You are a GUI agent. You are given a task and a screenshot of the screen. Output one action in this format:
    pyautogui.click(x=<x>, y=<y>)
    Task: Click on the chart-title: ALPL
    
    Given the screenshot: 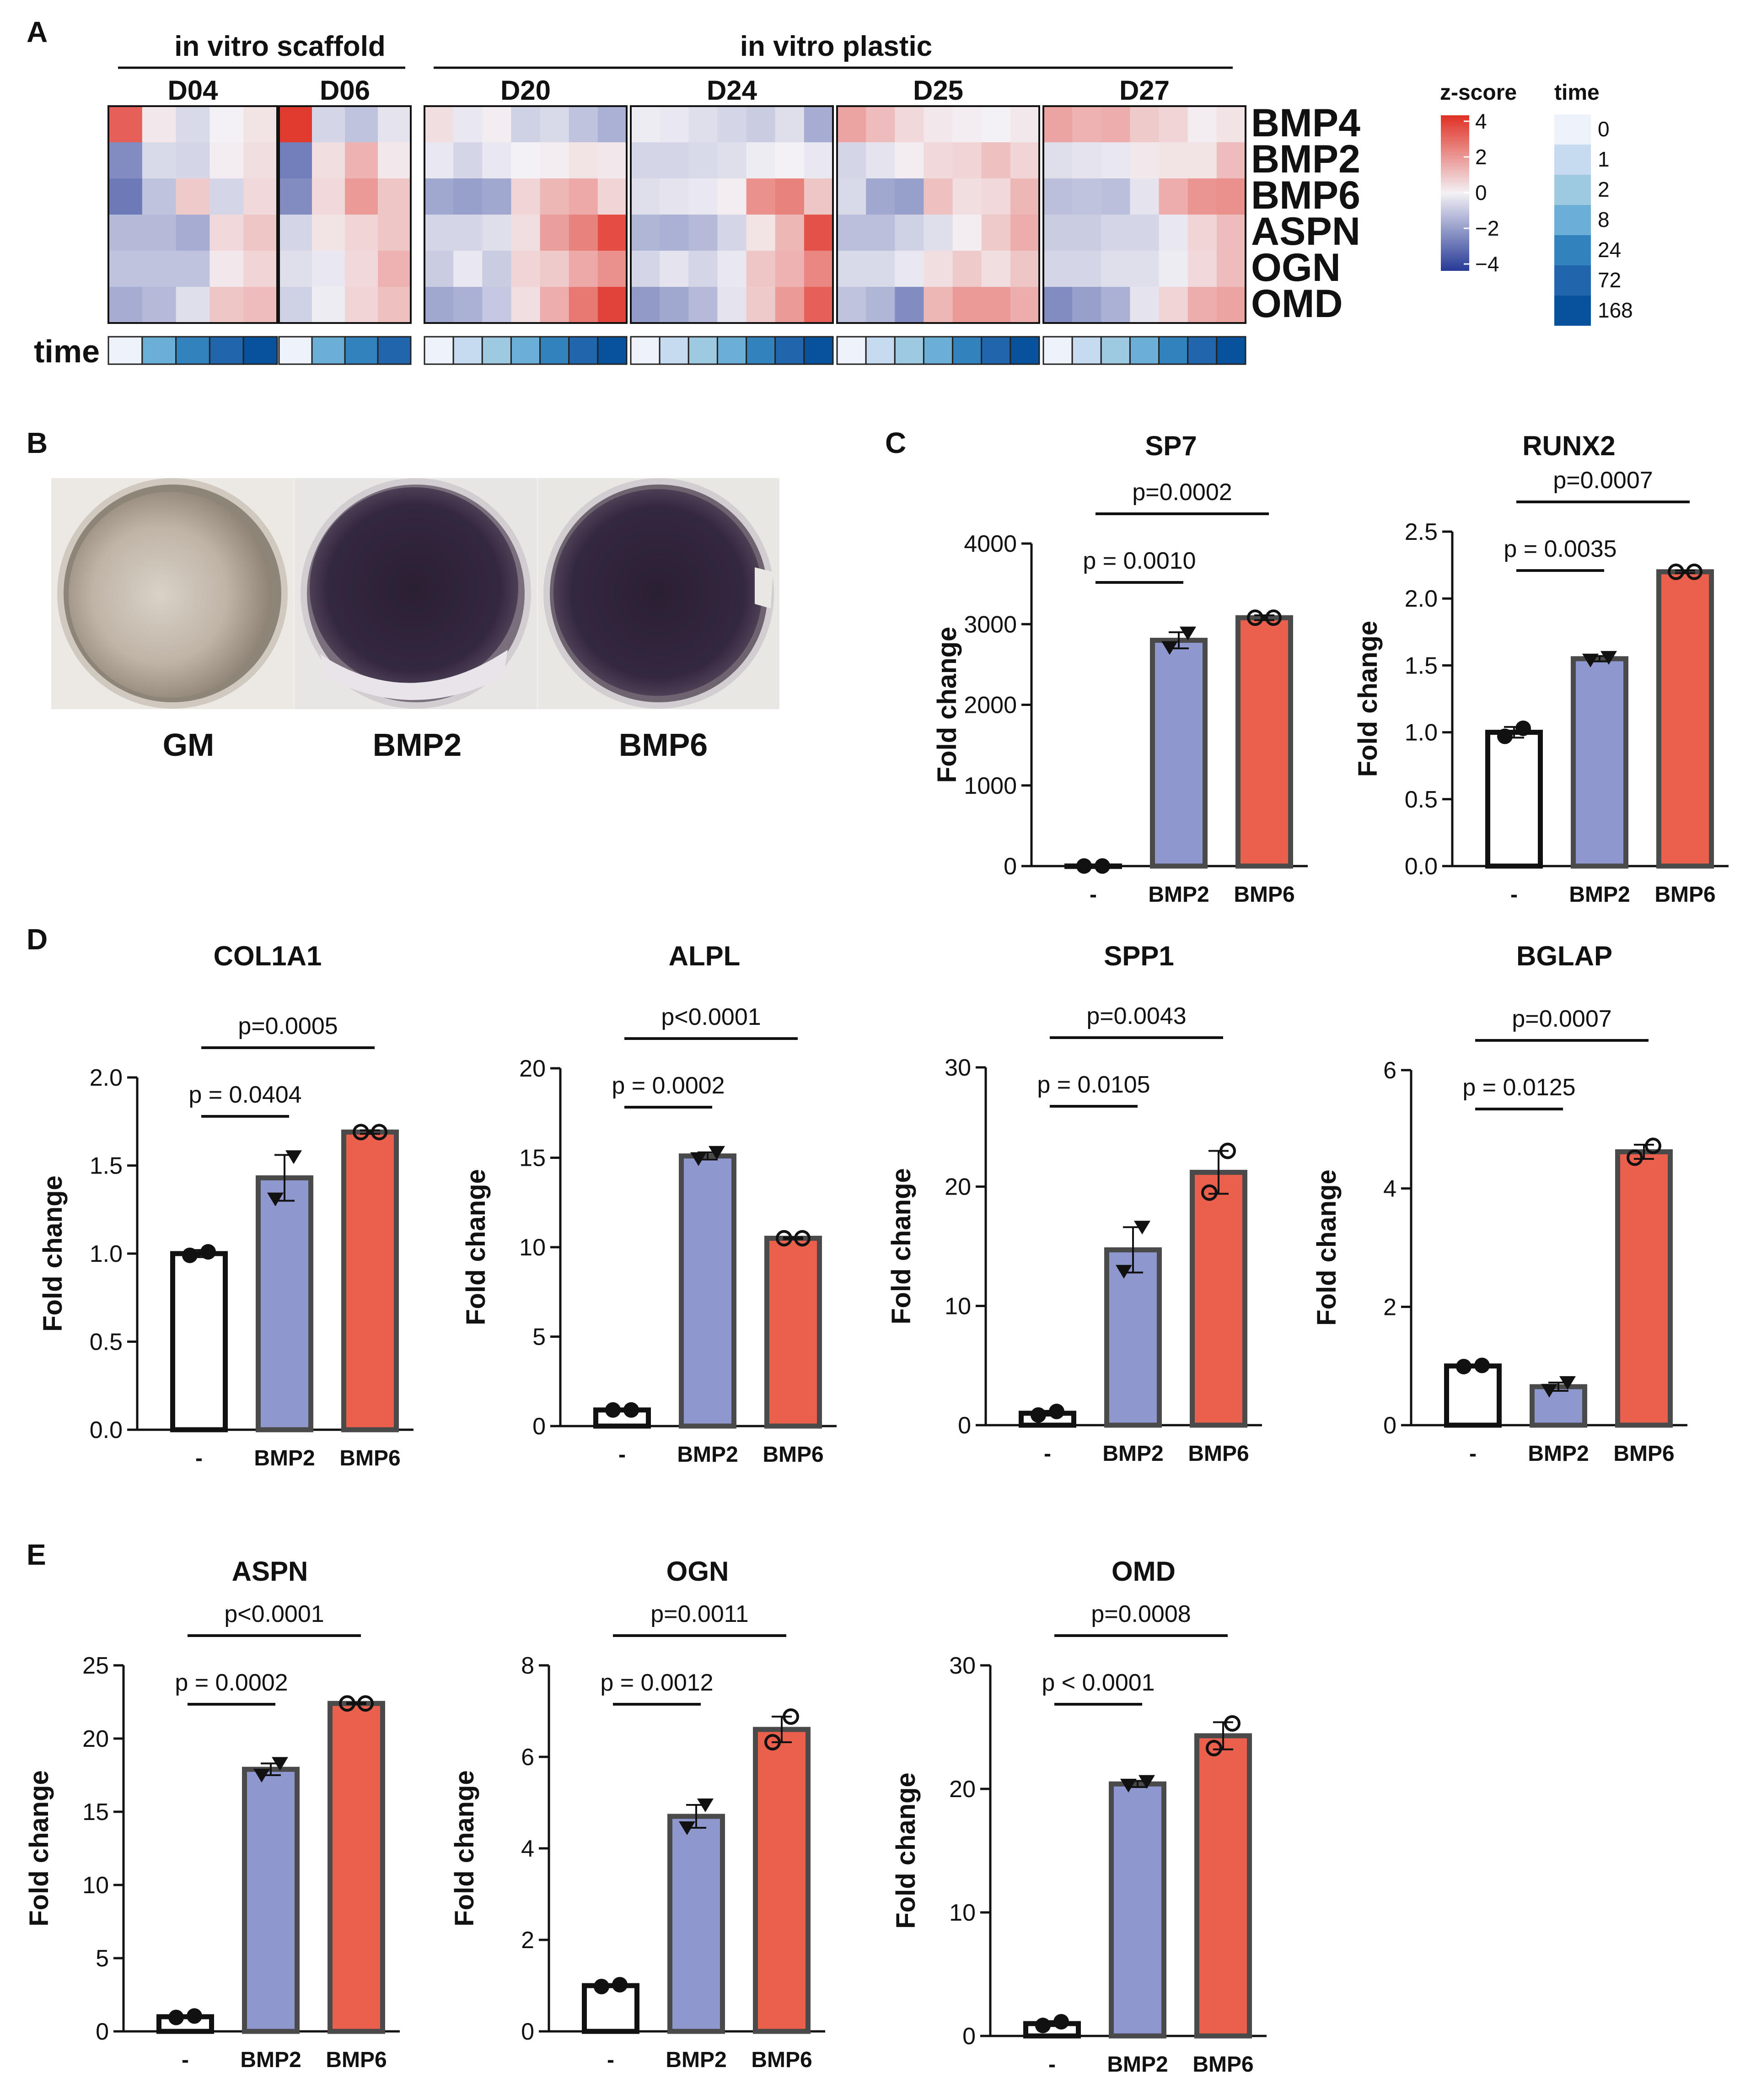 What is the action you would take?
    pyautogui.click(x=705, y=956)
    